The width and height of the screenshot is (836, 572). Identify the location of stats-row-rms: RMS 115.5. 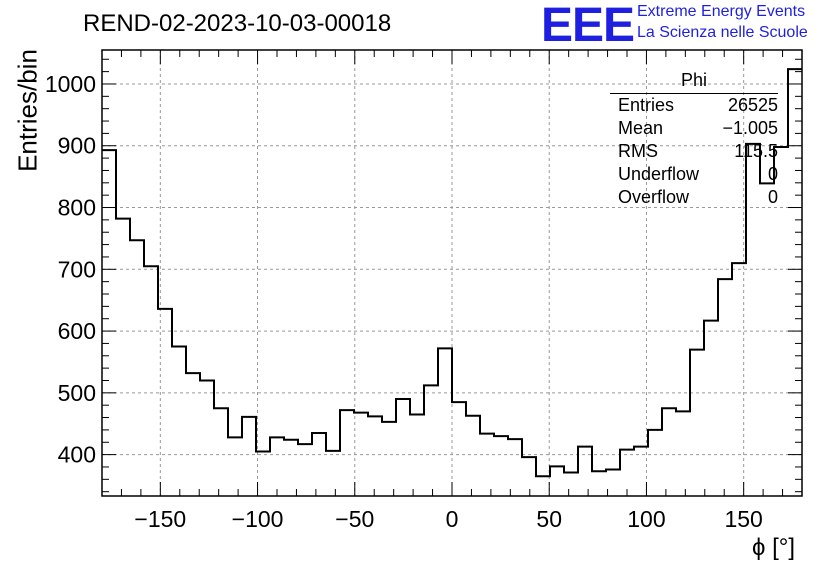
(694, 151).